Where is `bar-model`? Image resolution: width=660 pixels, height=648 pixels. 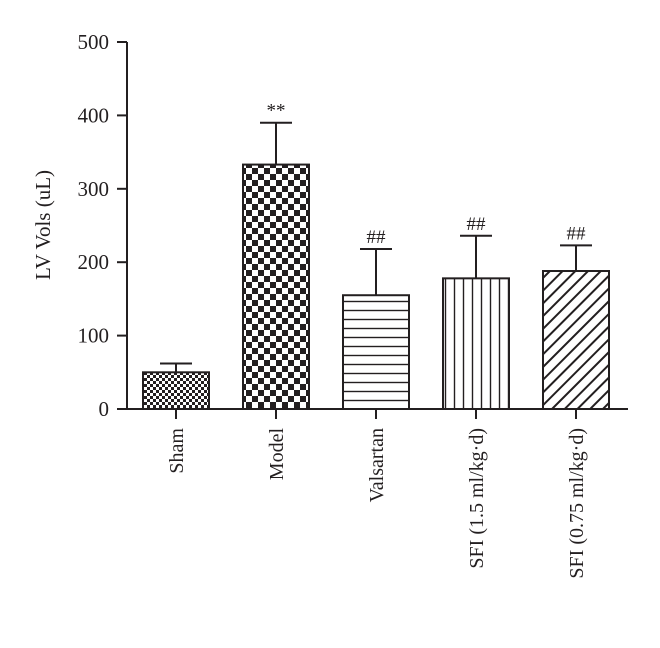
bar-model is located at coordinates (276, 286).